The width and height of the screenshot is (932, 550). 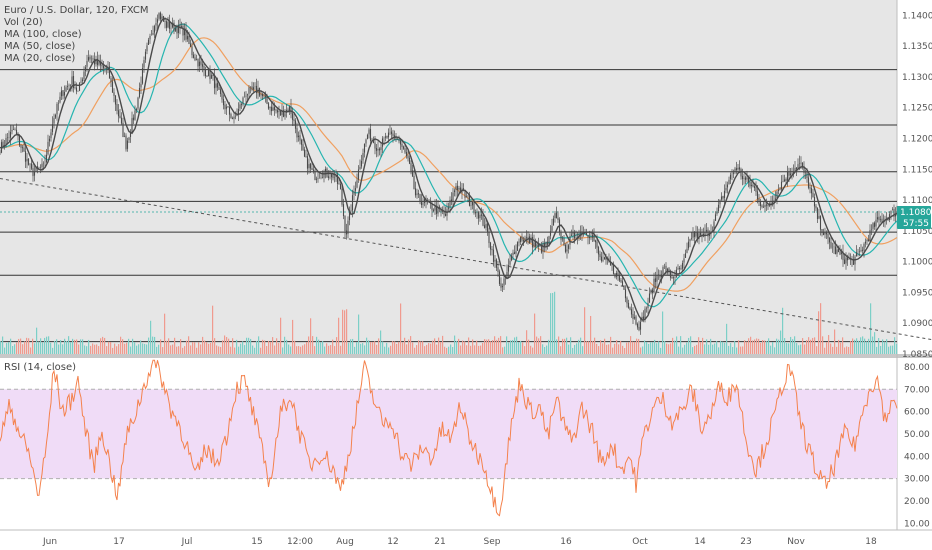 I want to click on legend-ma20: MA (20, close), so click(x=39, y=58).